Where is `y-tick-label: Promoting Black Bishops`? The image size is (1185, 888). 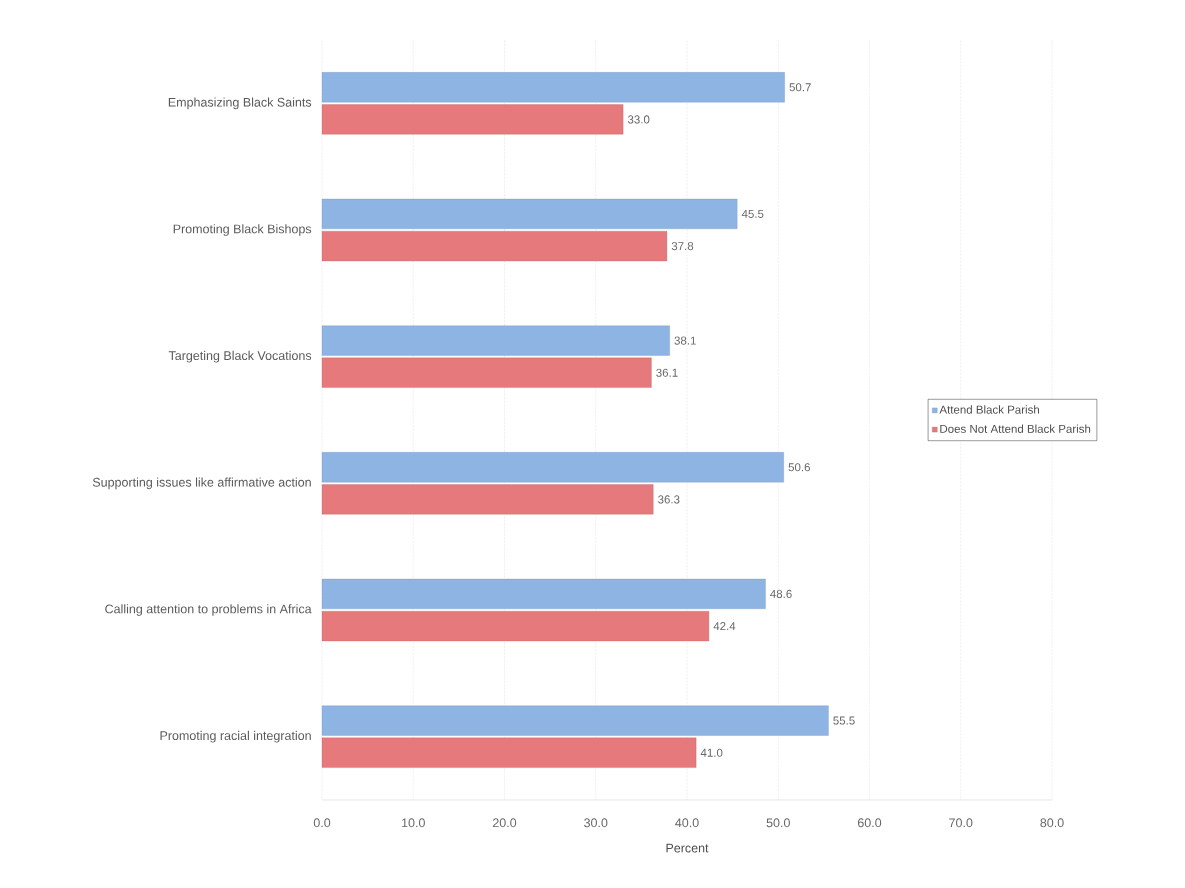 y-tick-label: Promoting Black Bishops is located at coordinates (242, 230).